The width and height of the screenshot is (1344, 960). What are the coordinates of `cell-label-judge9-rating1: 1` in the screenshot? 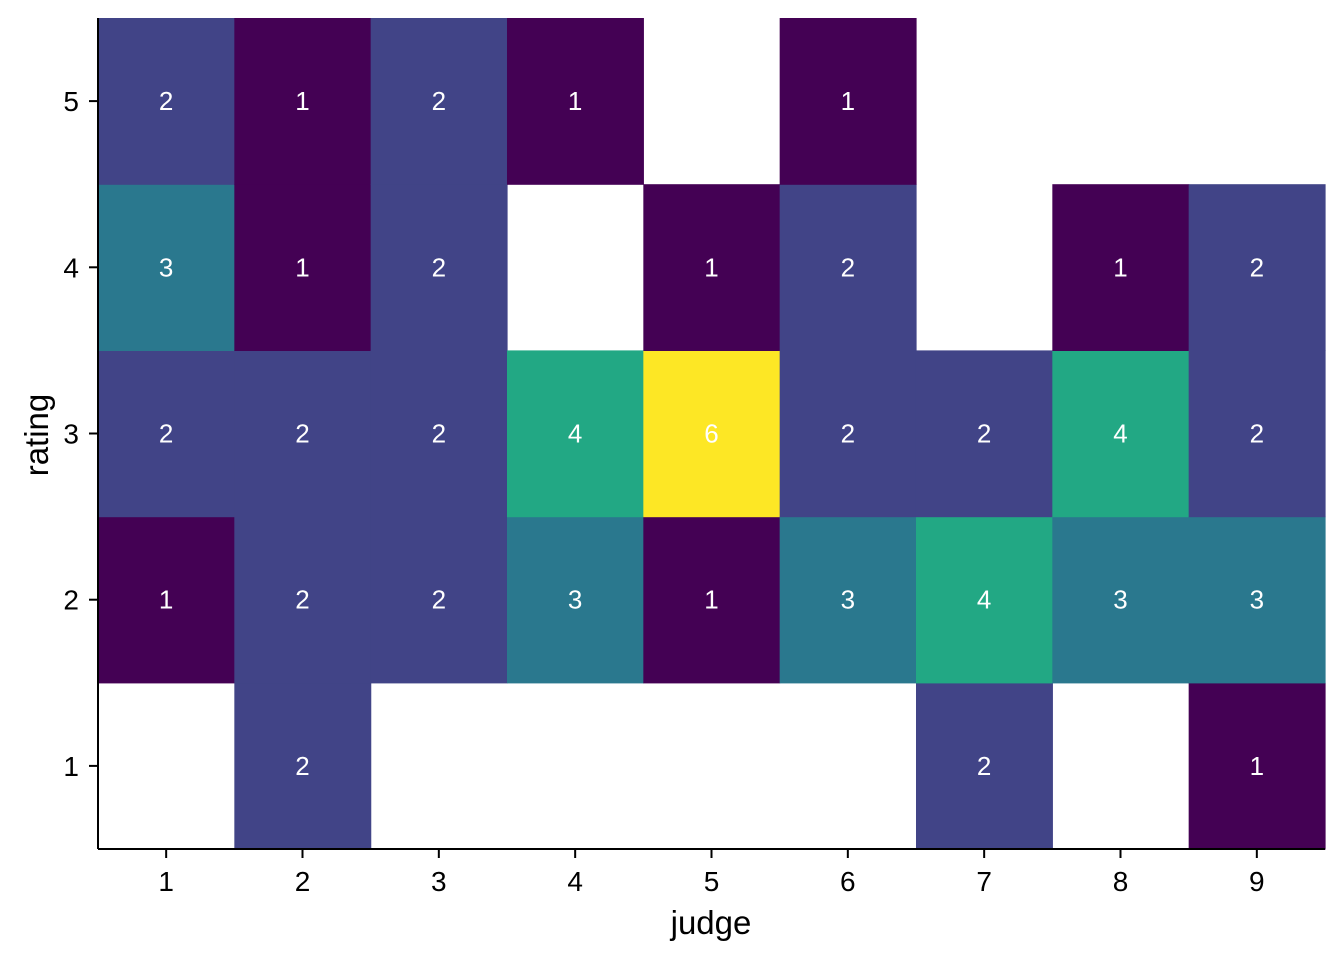 It's located at (1257, 766).